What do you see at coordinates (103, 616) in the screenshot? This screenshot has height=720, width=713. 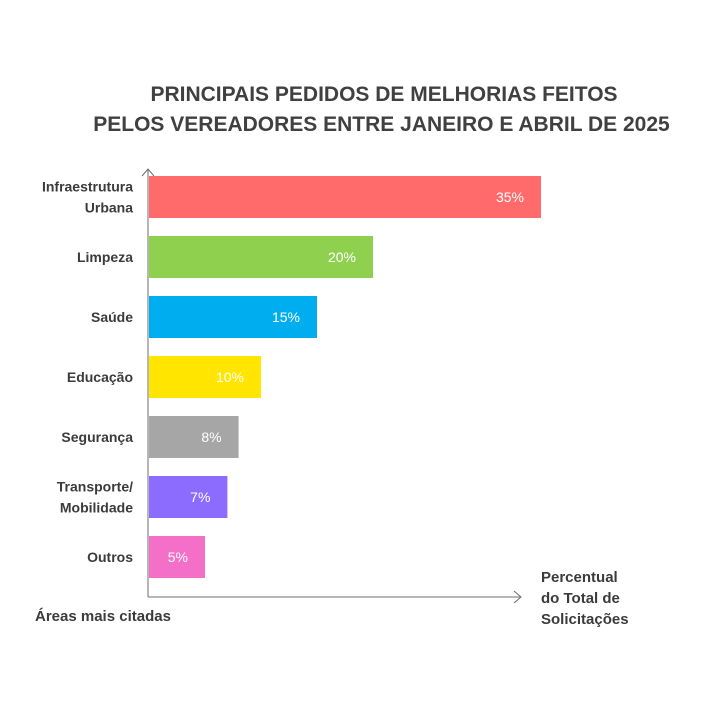 I see `y-axis-title: Áreas mais citadas` at bounding box center [103, 616].